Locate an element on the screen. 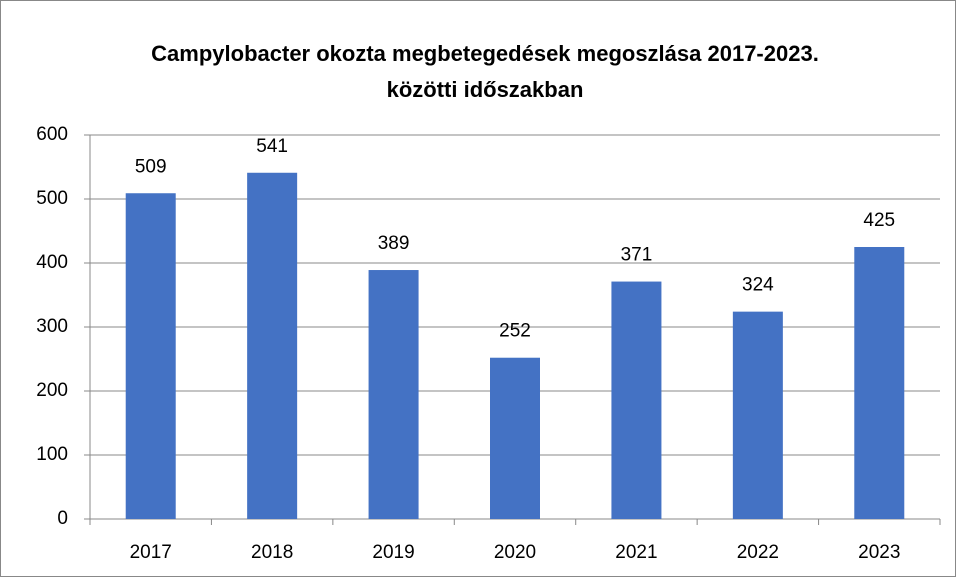  x-tick-label: 2017 is located at coordinates (151, 552).